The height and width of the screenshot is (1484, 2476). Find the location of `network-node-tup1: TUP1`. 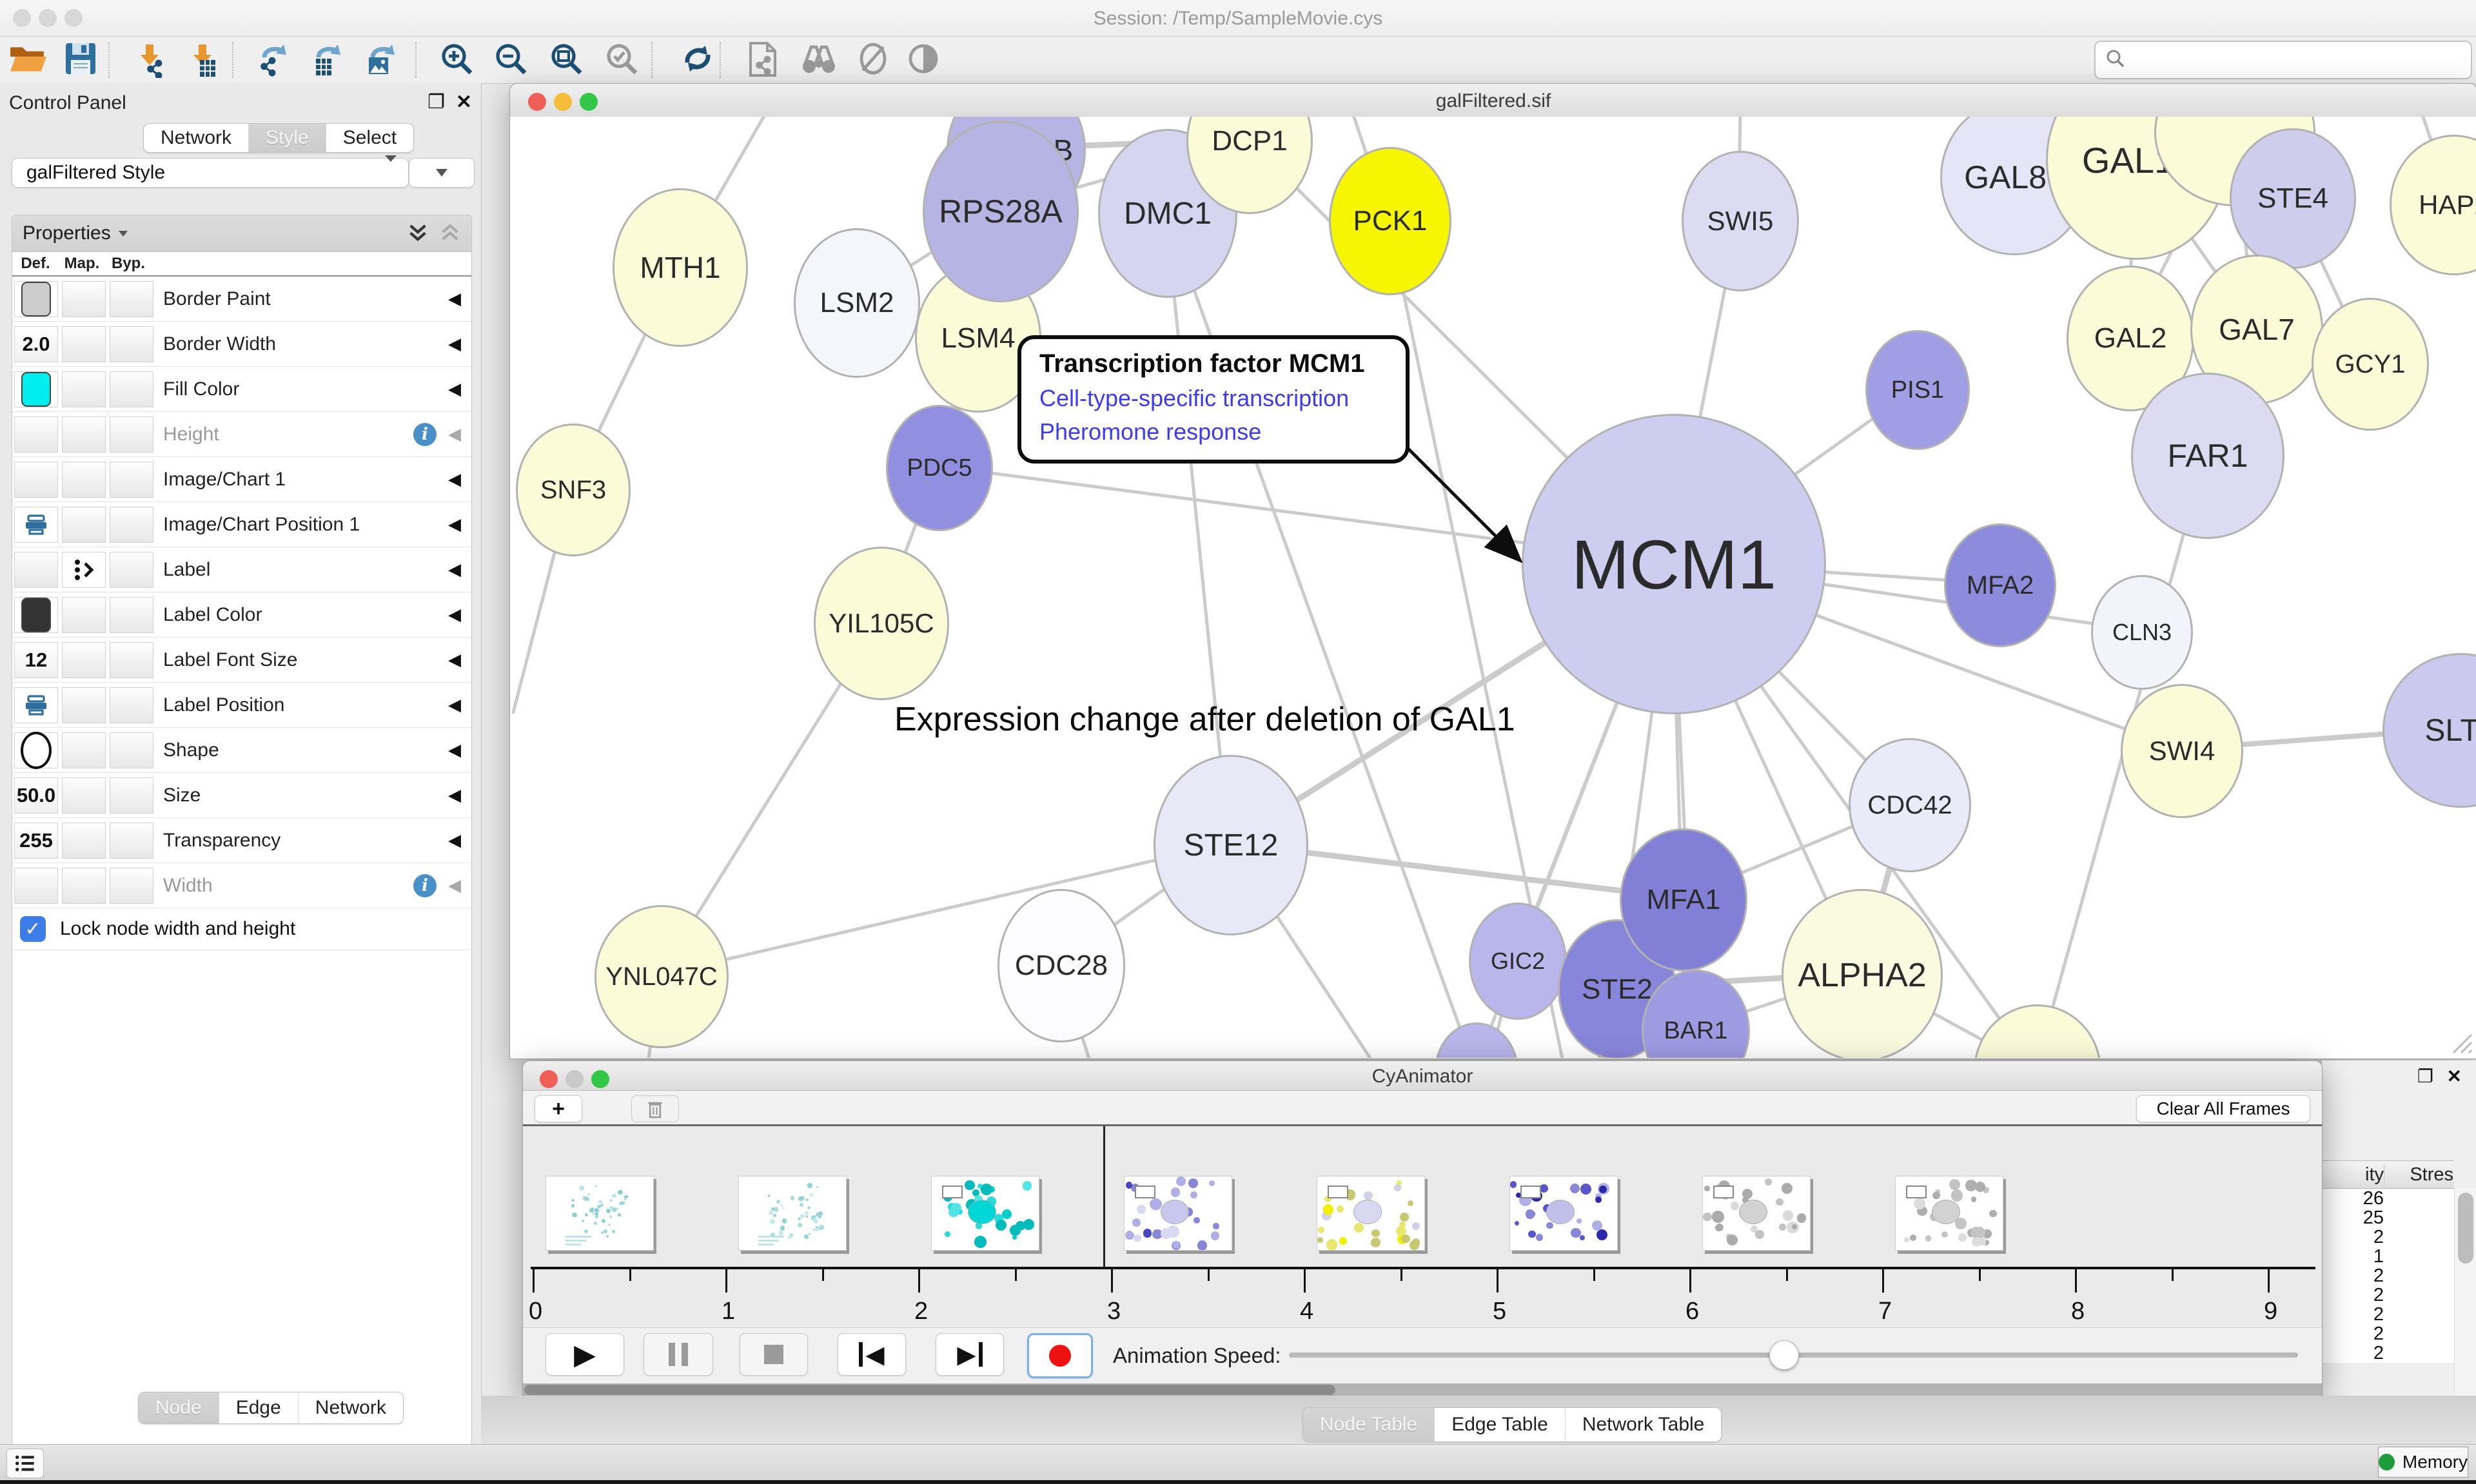

network-node-tup1: TUP1 is located at coordinates (2037, 1031).